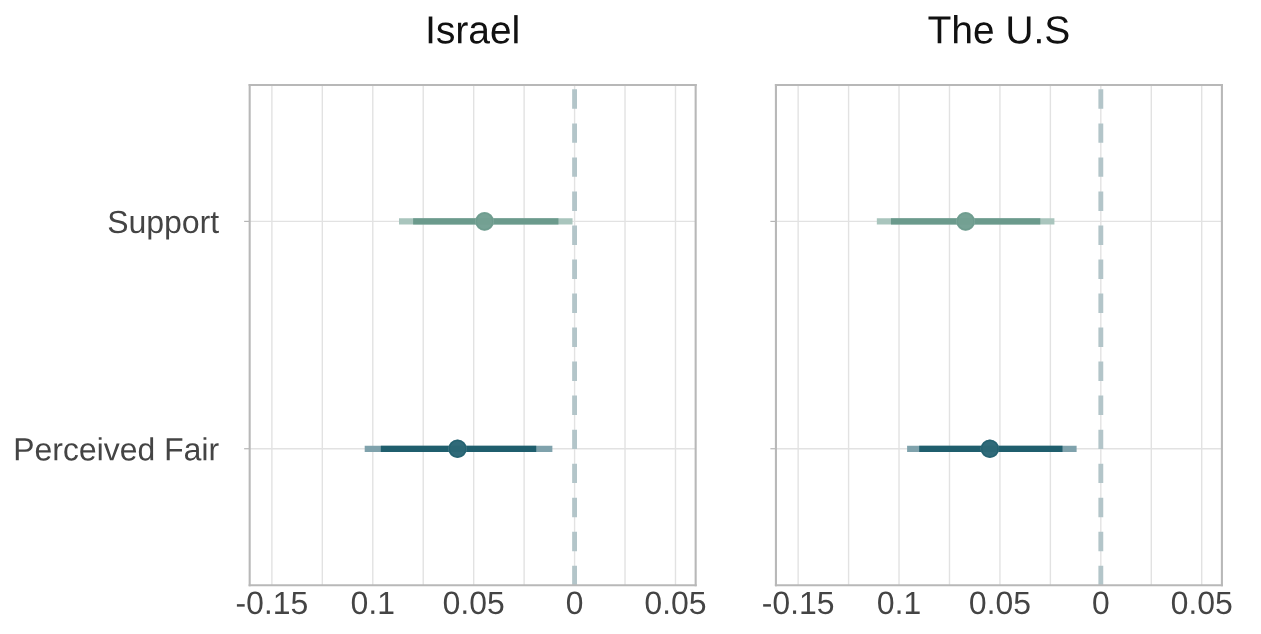 This screenshot has height=634, width=1261. Describe the element at coordinates (163, 225) in the screenshot. I see `y-tick-label: Support` at that location.